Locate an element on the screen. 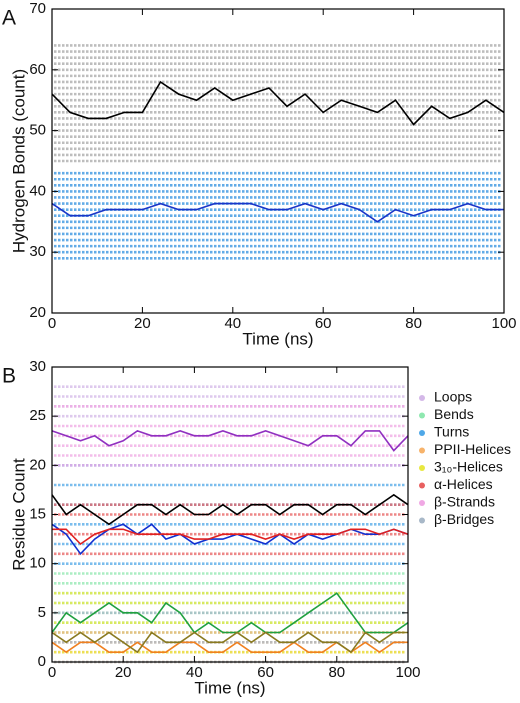  y-tick-label: 60 is located at coordinates (37, 69).